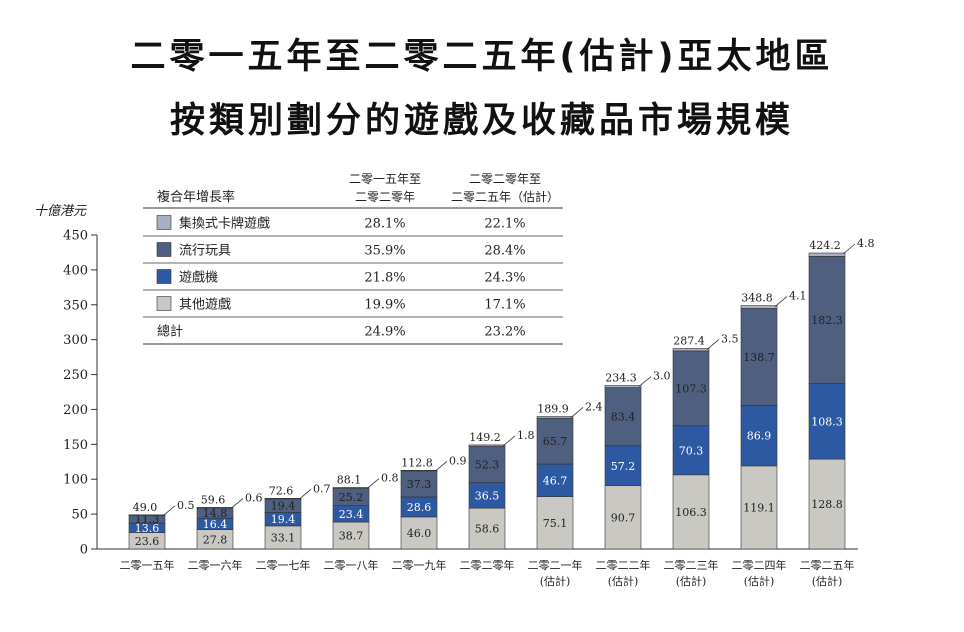 This screenshot has height=632, width=964. Describe the element at coordinates (866, 243) in the screenshot. I see `card-value-label: 4.8` at that location.